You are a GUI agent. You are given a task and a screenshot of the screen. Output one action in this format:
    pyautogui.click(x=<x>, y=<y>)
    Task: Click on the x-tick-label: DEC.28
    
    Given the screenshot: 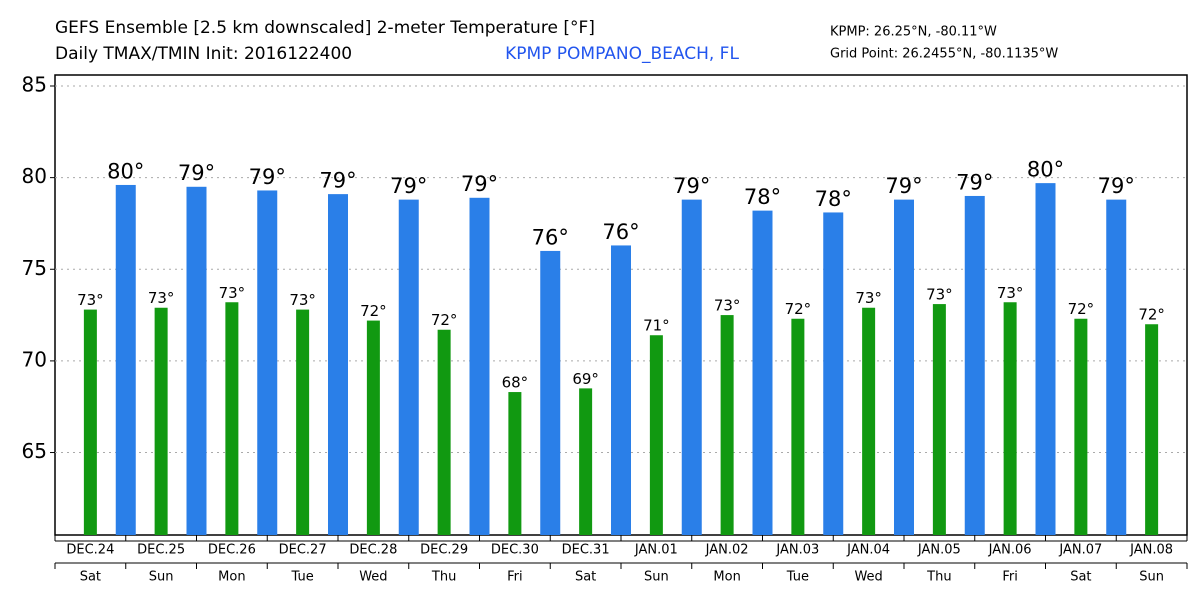 What is the action you would take?
    pyautogui.click(x=373, y=550)
    